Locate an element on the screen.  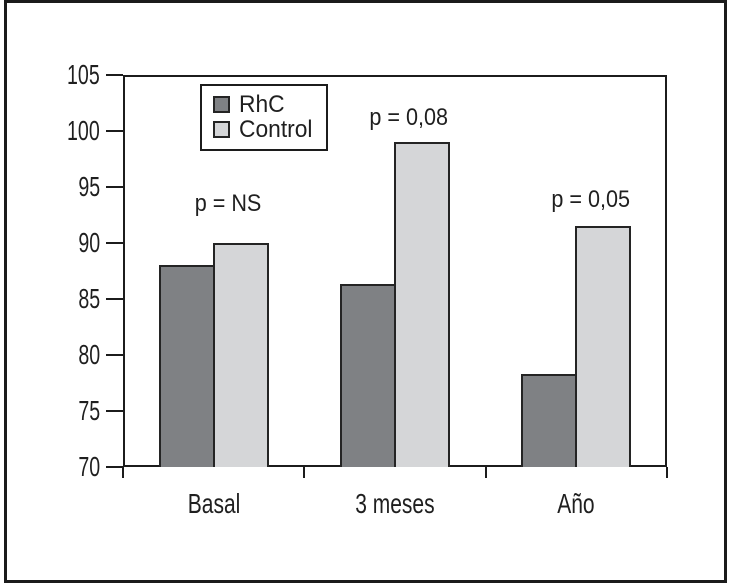
x-category-label-3meses: 3 meses is located at coordinates (395, 504).